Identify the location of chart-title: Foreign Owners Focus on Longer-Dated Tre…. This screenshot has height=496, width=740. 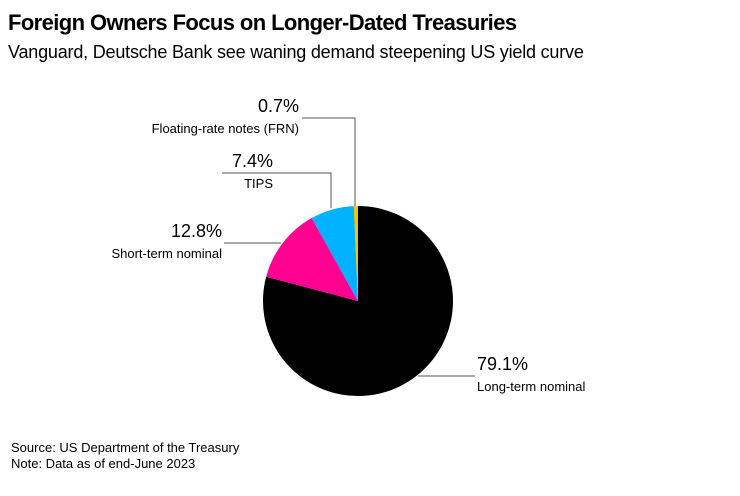
(262, 22).